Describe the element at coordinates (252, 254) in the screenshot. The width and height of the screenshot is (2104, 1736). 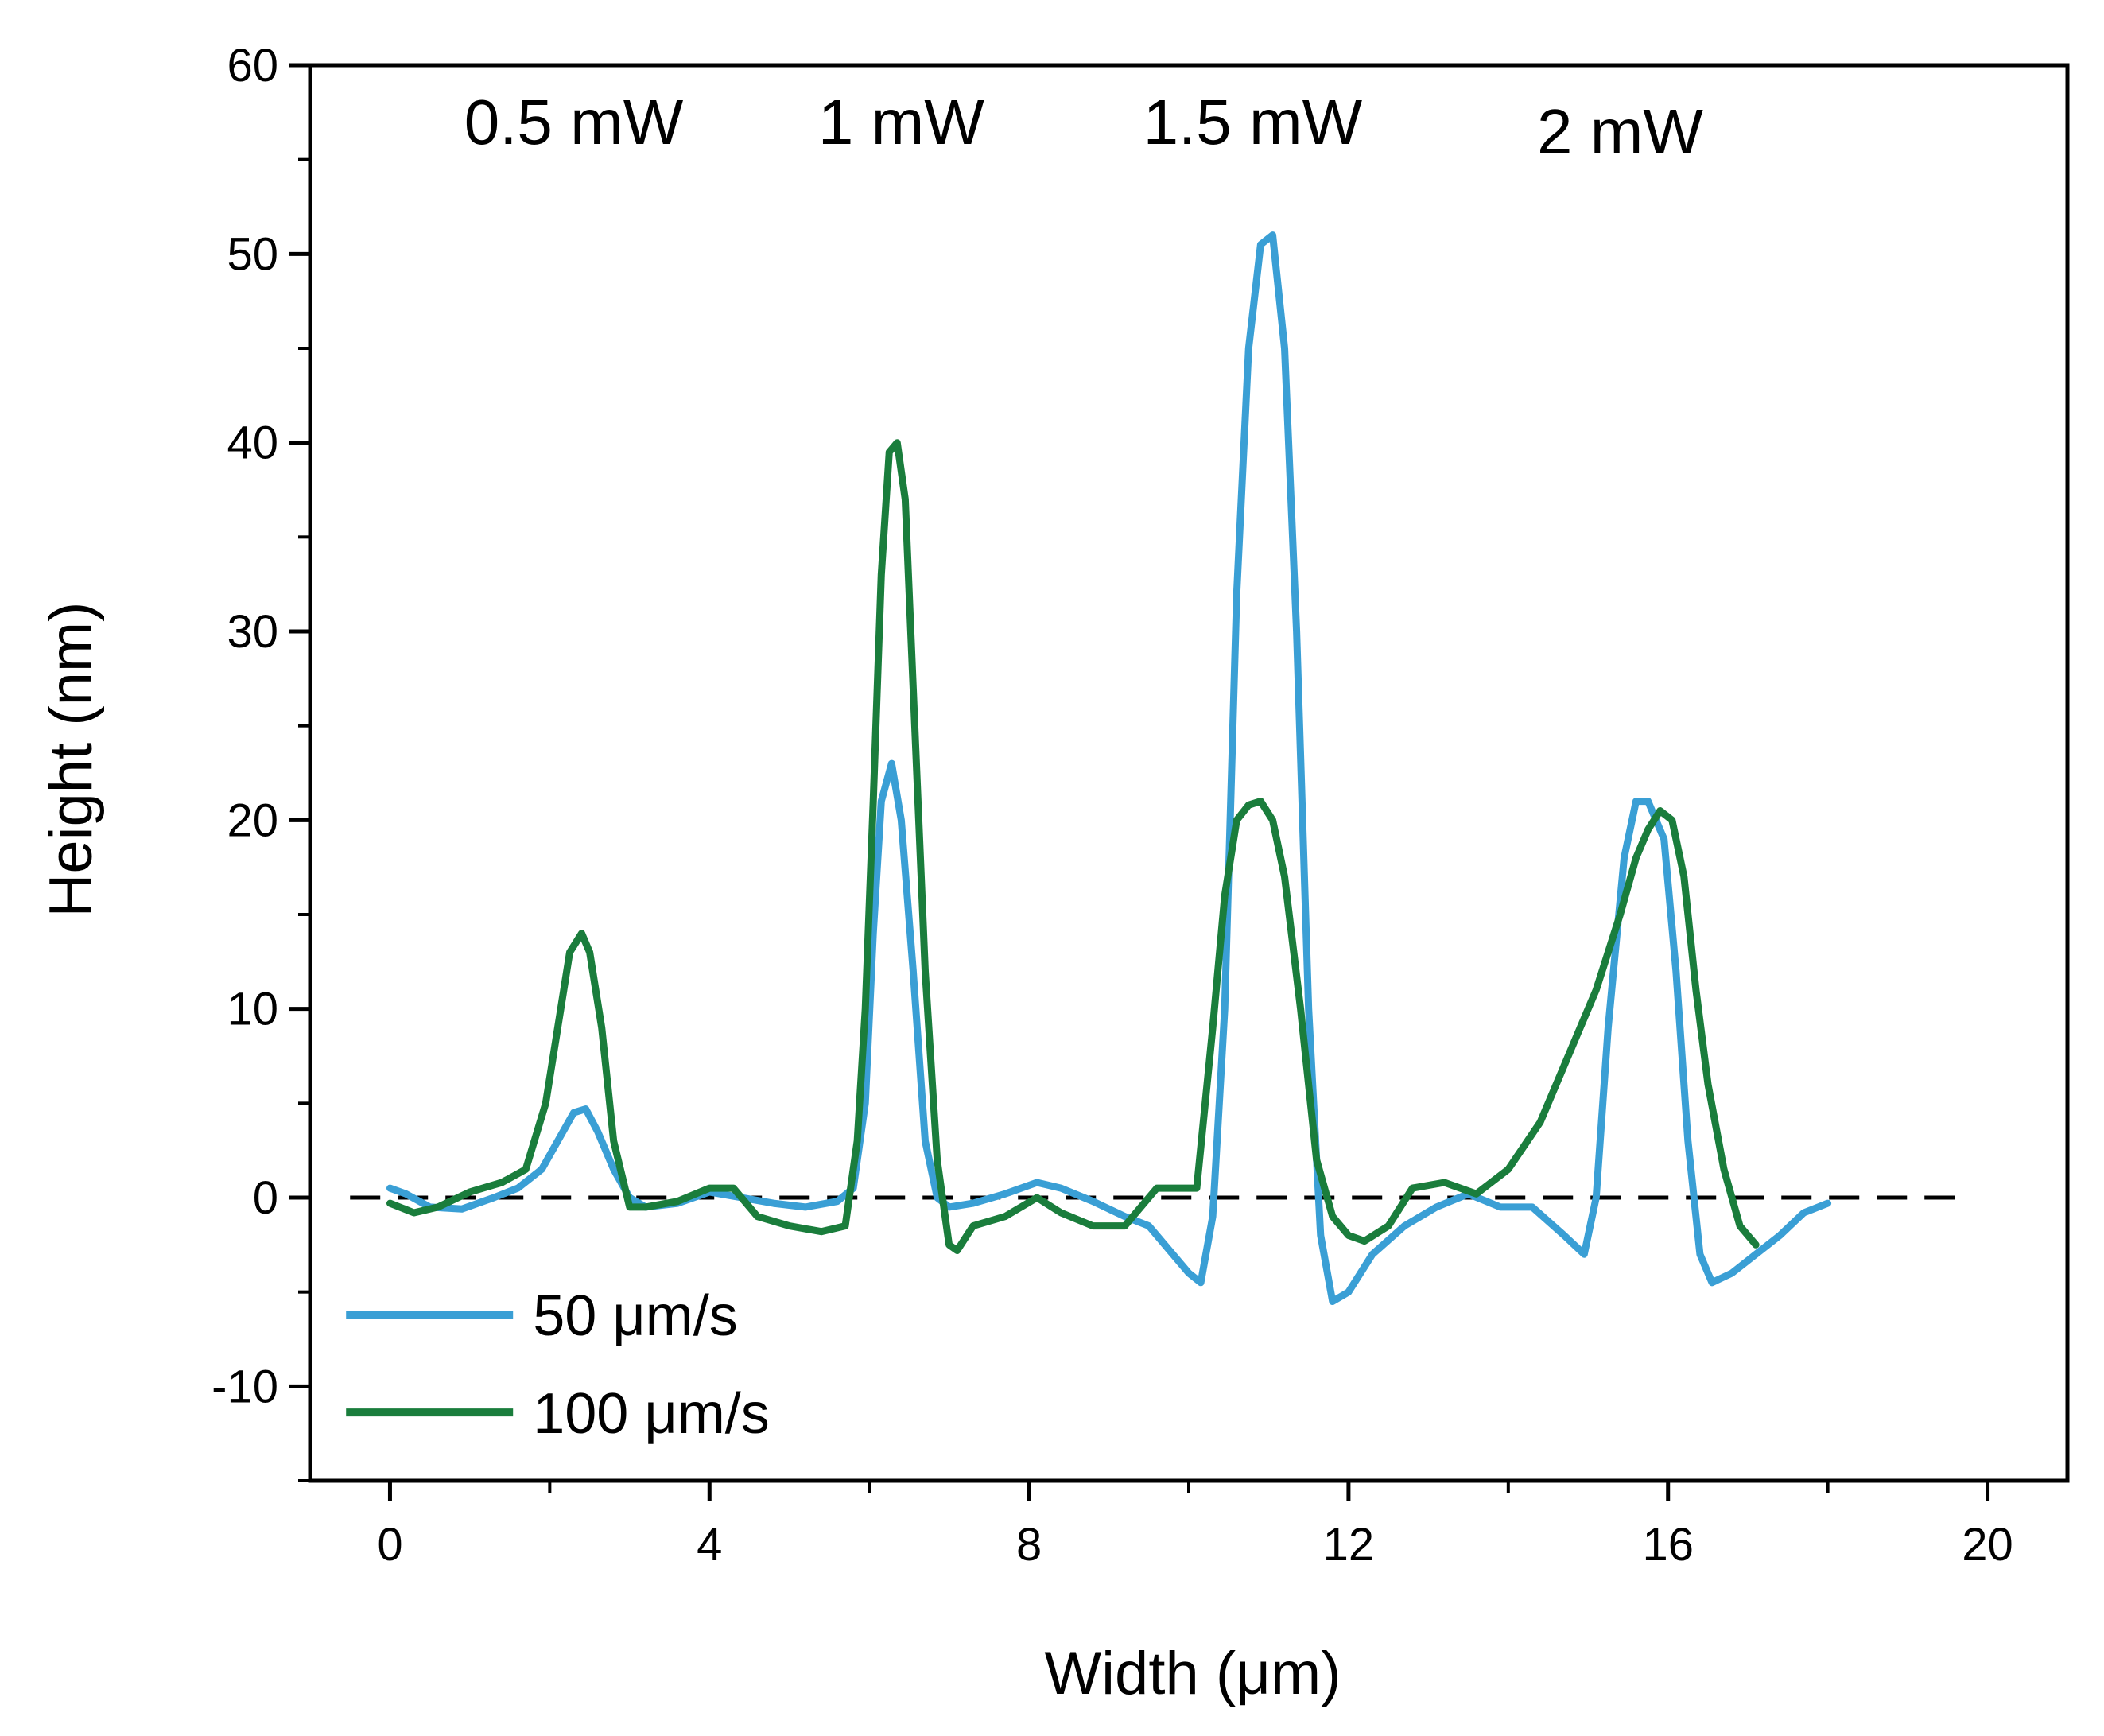
I see `y-tick-label: 50` at that location.